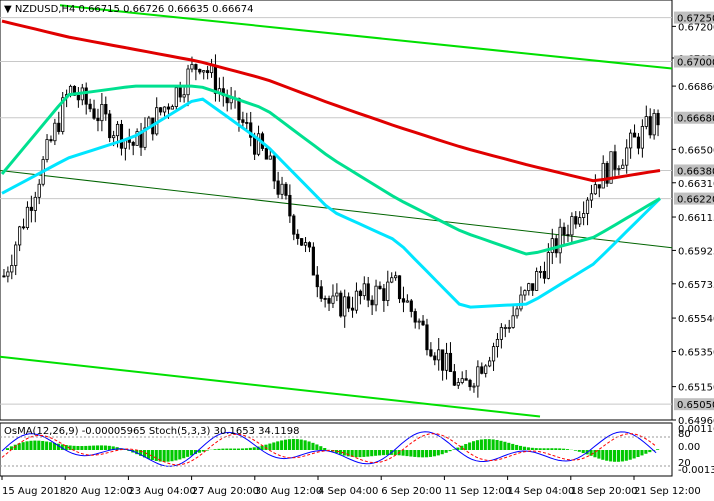 This screenshot has height=501, width=714. Describe the element at coordinates (166, 9) in the screenshot. I see `ohlc-readout: 0.66715 0.66726 0.66635 0.66674` at that location.